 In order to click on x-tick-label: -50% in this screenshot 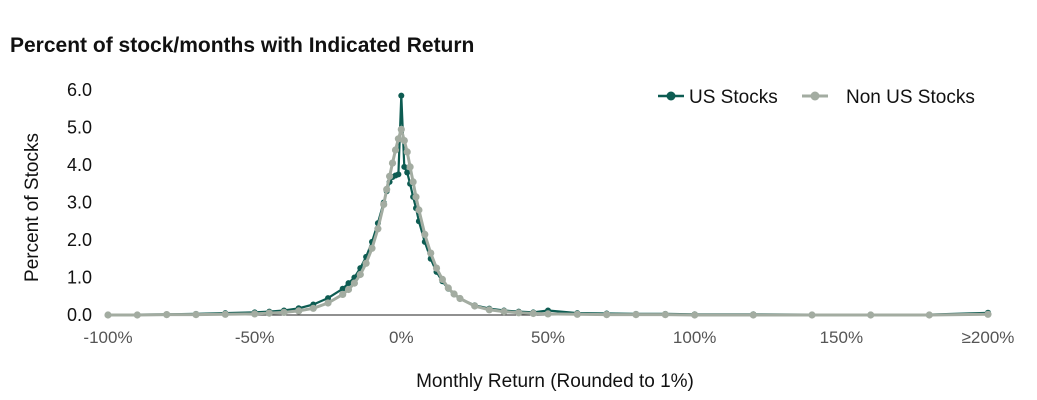, I will do `click(255, 337)`.